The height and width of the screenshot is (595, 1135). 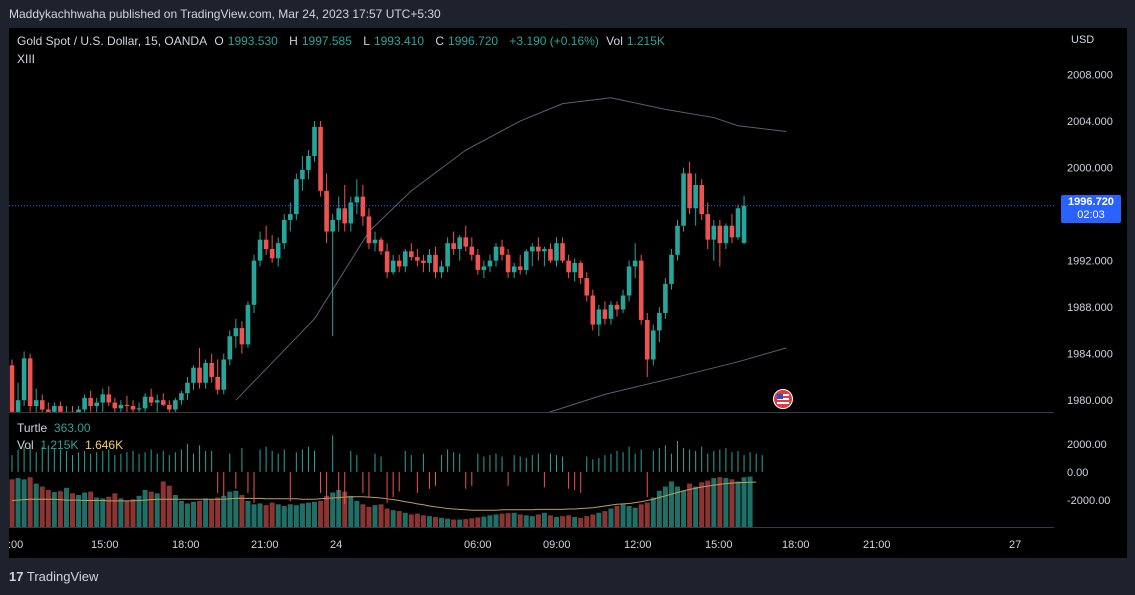 What do you see at coordinates (59, 445) in the screenshot?
I see `volume-value: 1.215K` at bounding box center [59, 445].